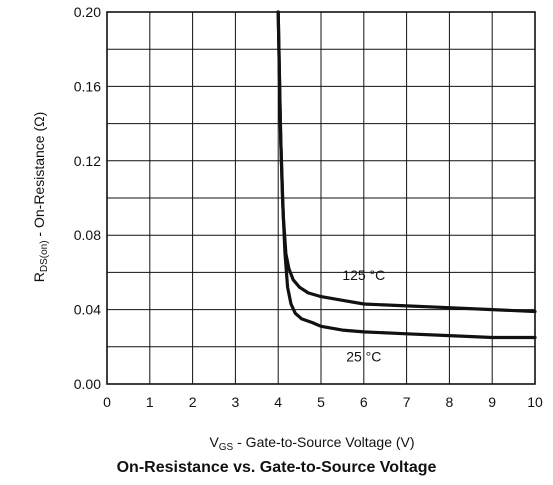 The height and width of the screenshot is (485, 553). What do you see at coordinates (363, 316) in the screenshot?
I see `annotations: 125 °C 25 °C` at bounding box center [363, 316].